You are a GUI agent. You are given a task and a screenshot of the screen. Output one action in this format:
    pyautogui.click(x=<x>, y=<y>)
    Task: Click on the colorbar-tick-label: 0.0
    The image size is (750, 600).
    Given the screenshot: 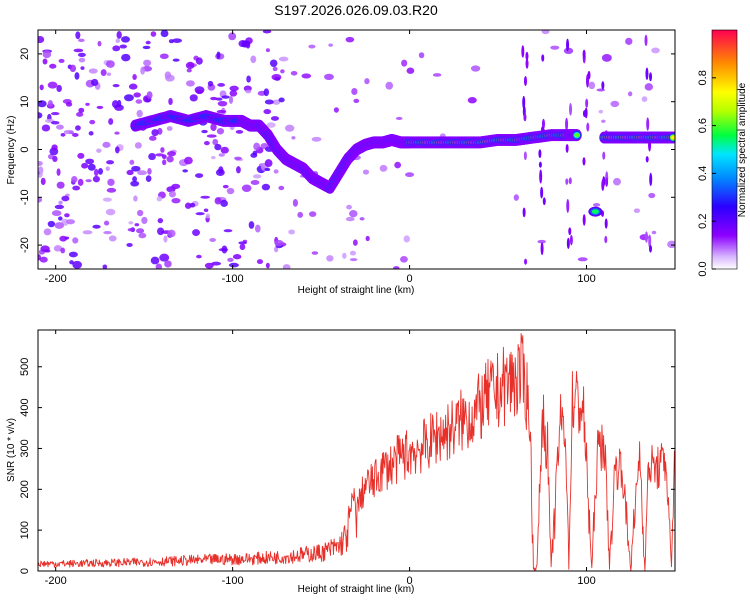 What is the action you would take?
    pyautogui.click(x=703, y=268)
    